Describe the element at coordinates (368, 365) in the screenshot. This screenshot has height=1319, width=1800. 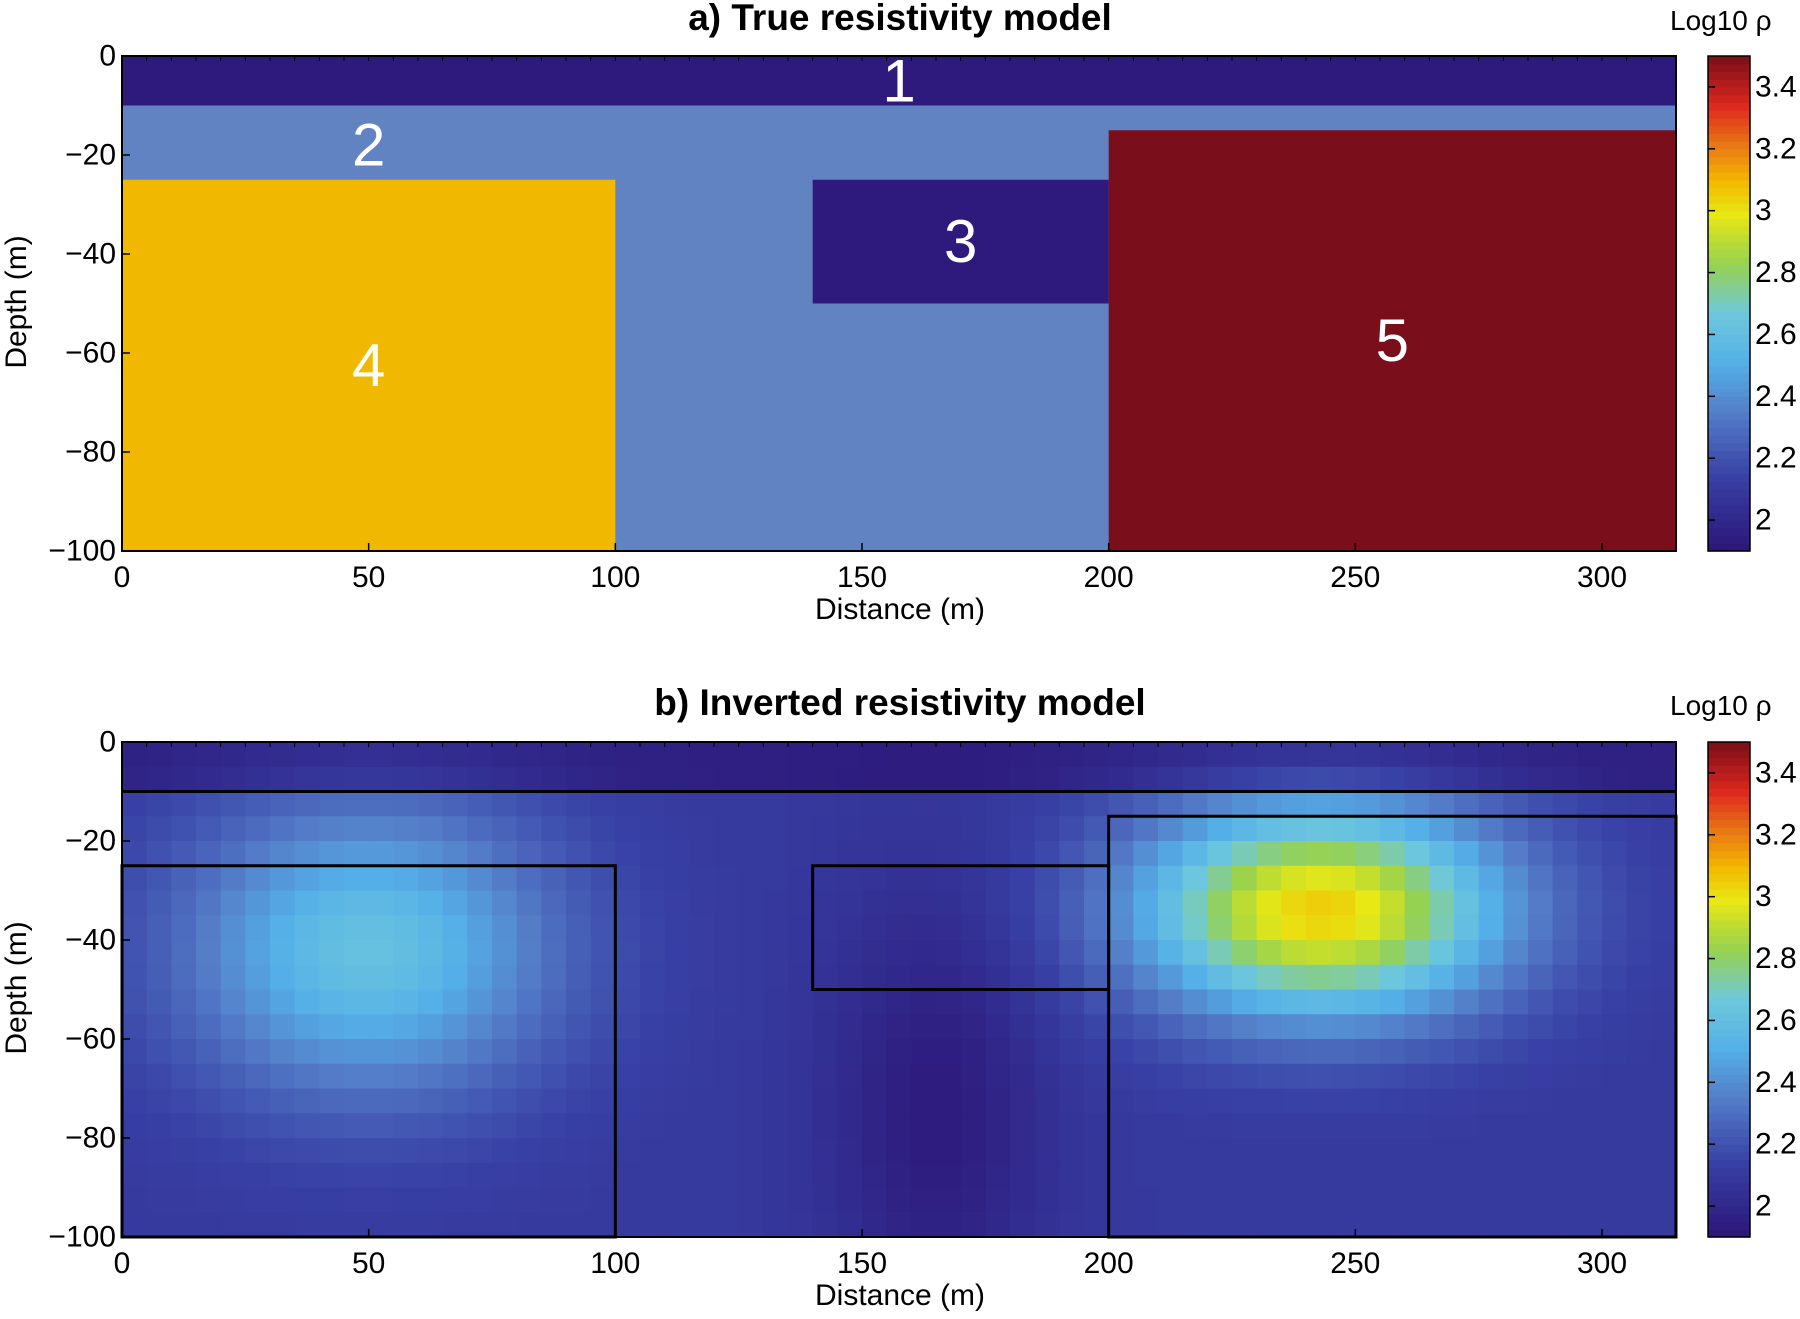
I see `region-label-4: 4` at that location.